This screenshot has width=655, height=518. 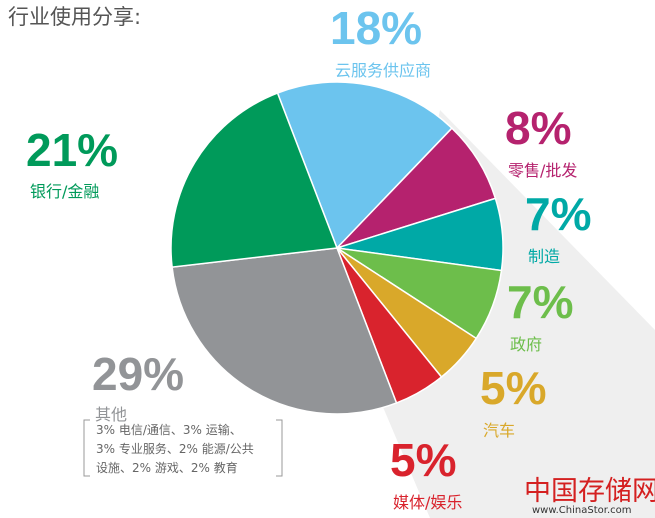 I want to click on note-line: 3% 专业服务、2% 能源/公共, so click(x=175, y=448).